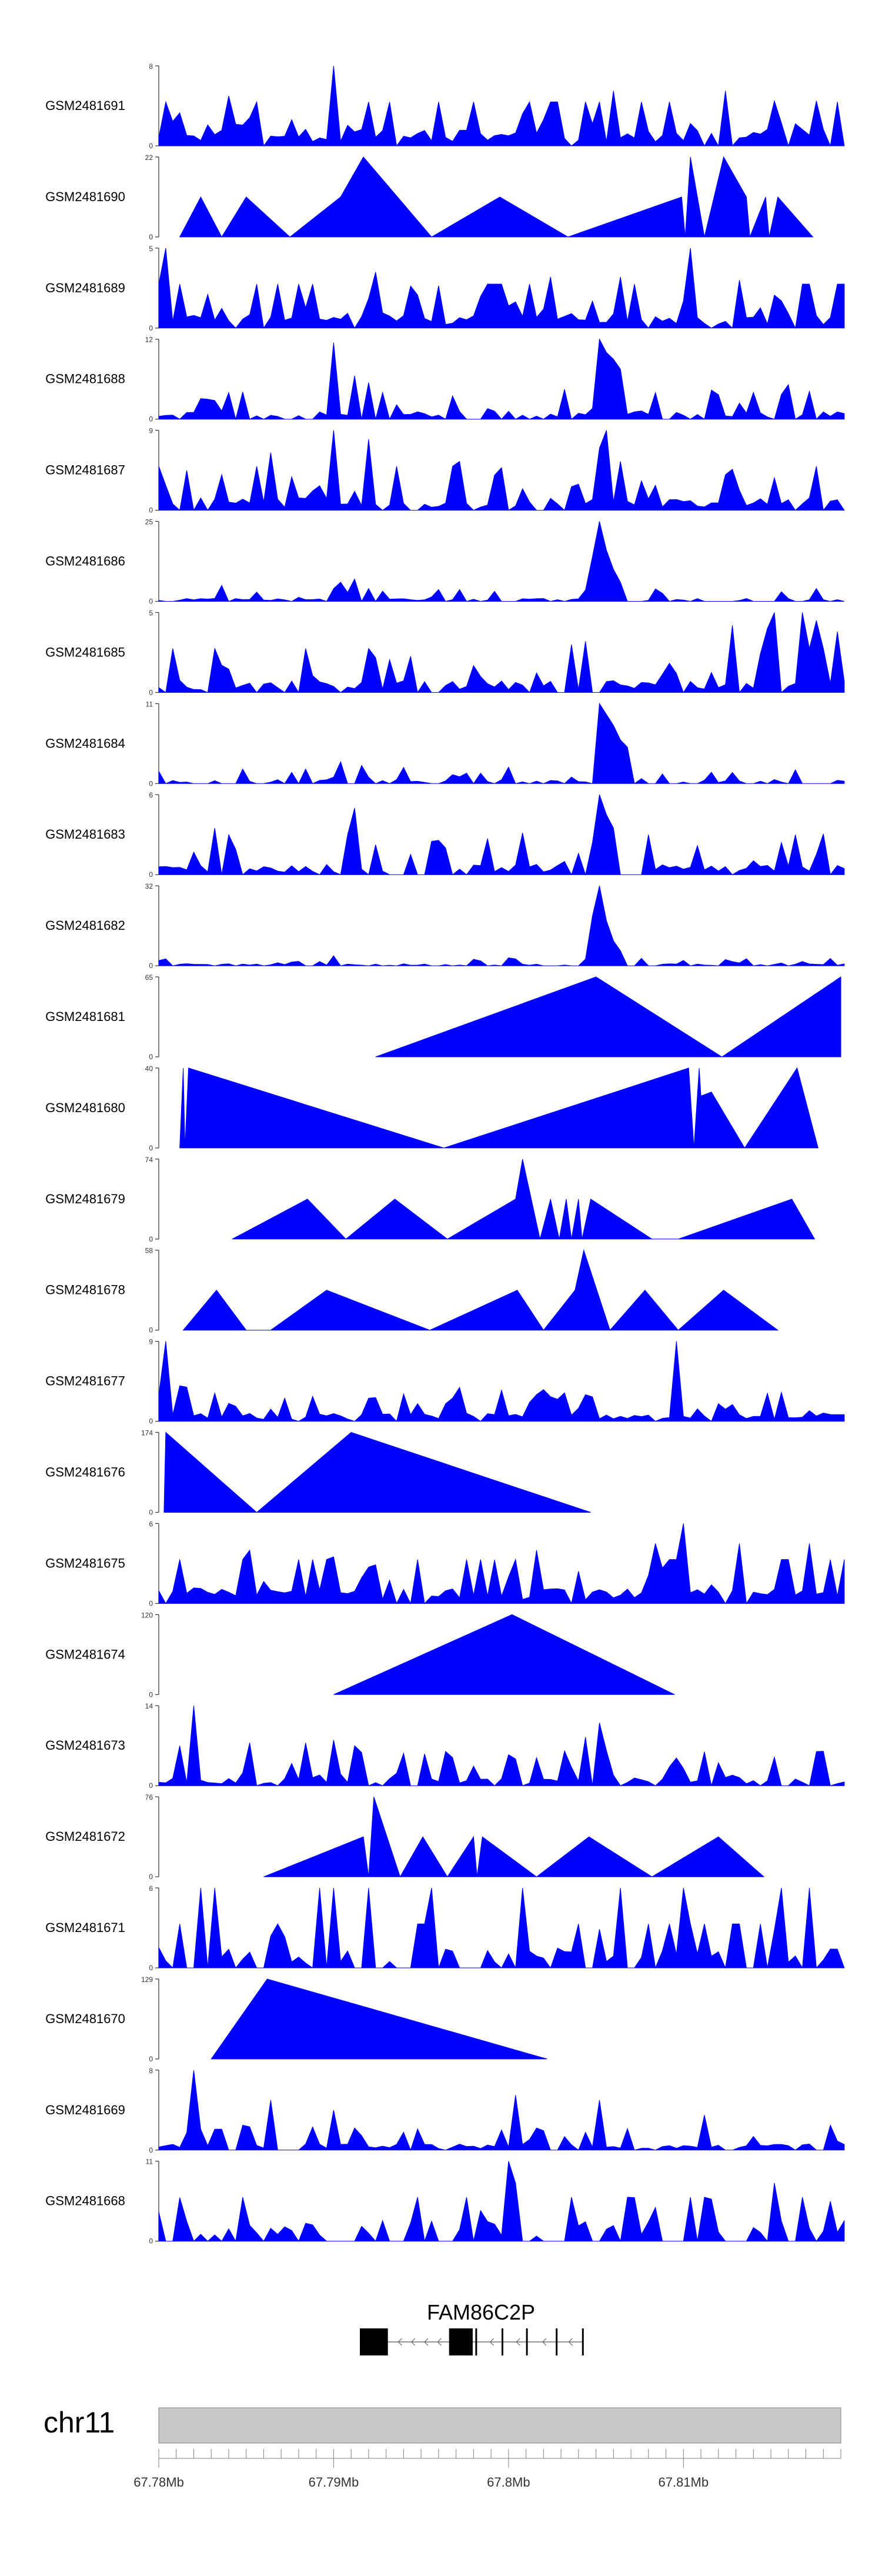 The image size is (882, 2576). What do you see at coordinates (85, 470) in the screenshot?
I see `track-label: GSM2481687` at bounding box center [85, 470].